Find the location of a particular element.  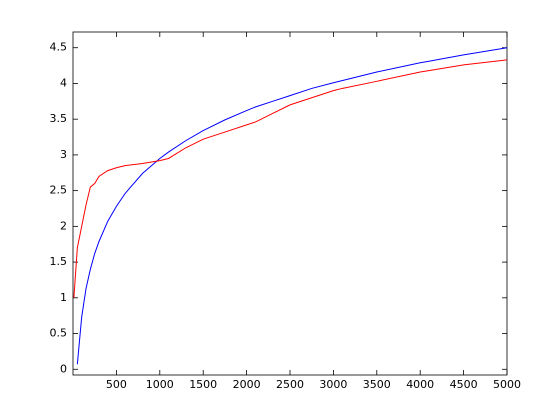

x-tick-label: 500 is located at coordinates (116, 384).